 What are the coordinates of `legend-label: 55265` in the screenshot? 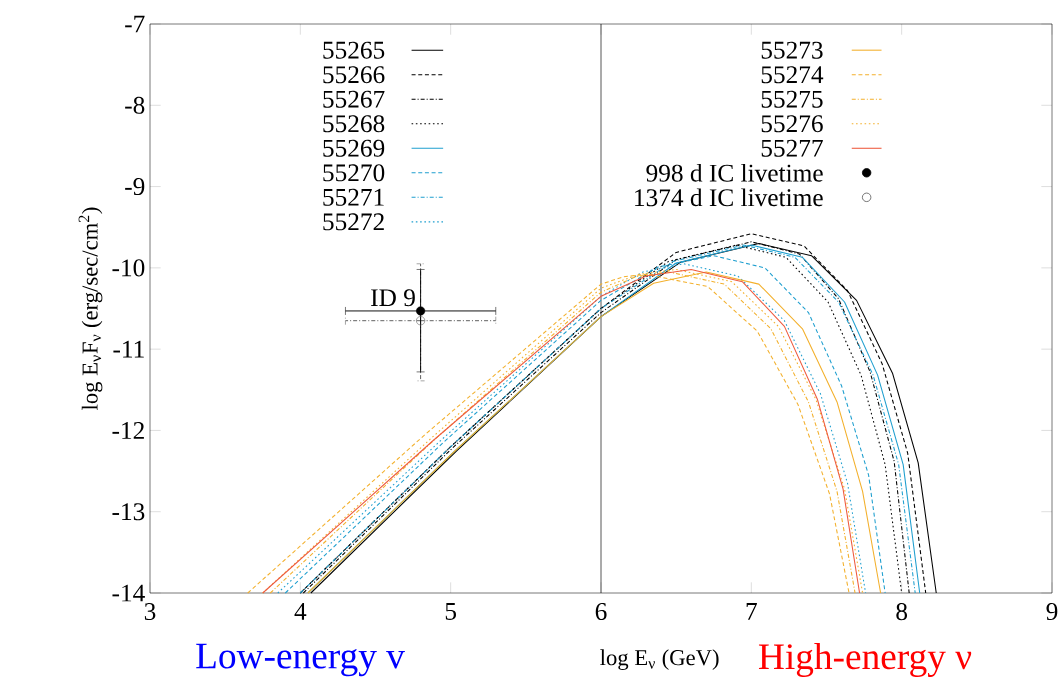 It's located at (354, 50).